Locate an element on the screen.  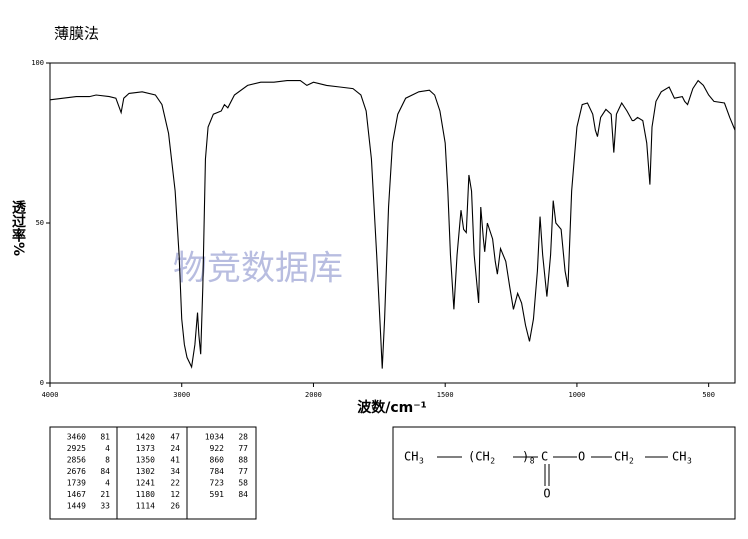
x-axis-label: 波数/cm⁻¹ is located at coordinates (392, 407).